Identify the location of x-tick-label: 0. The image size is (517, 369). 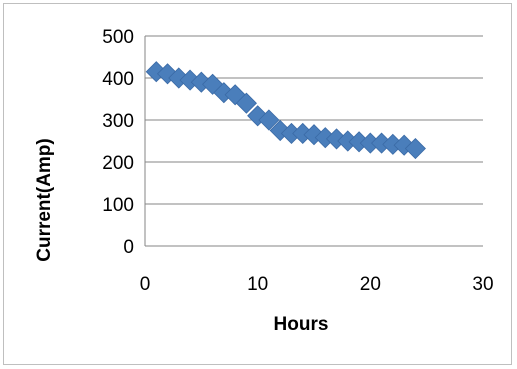
(145, 284).